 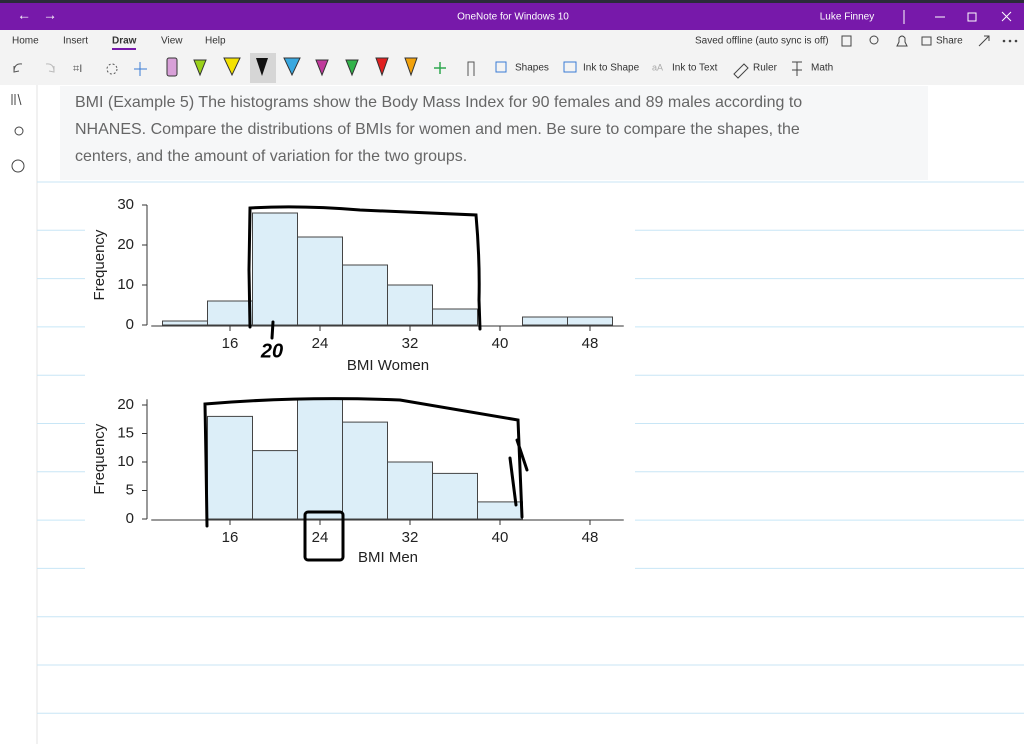 I want to click on tool-labels: Shapes Ink to Shape Ink to Text Ruler Math, so click(x=674, y=68).